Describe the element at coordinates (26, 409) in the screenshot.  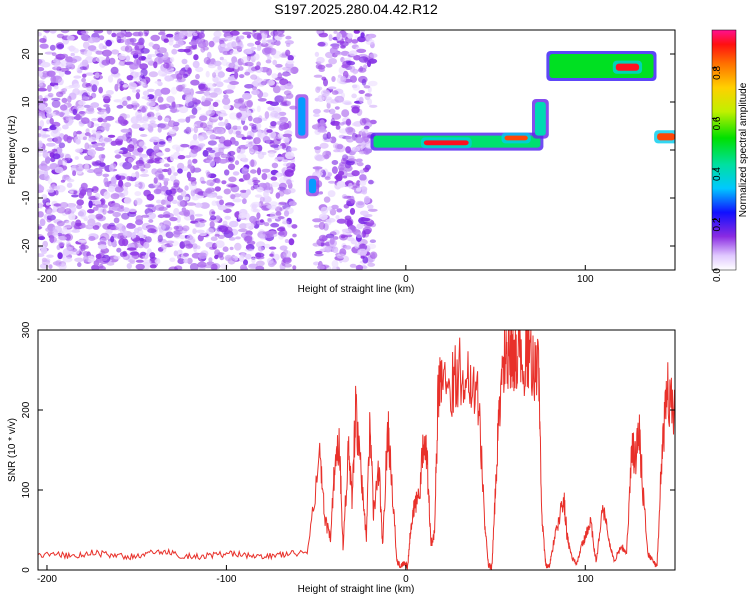
I see `y-tick-label: 200` at that location.